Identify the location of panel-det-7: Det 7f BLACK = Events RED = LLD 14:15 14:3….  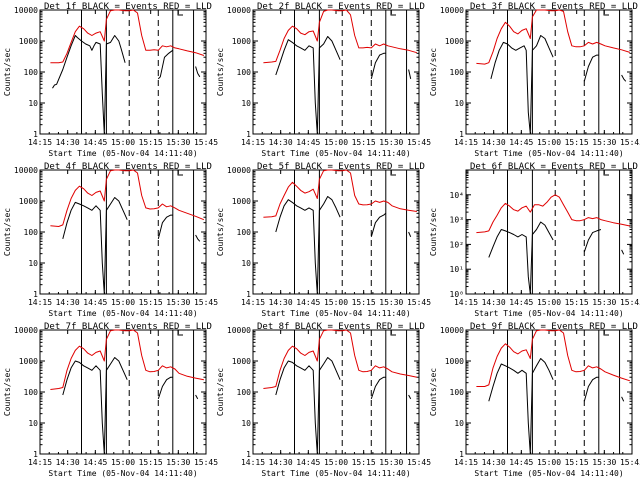
(110, 400).